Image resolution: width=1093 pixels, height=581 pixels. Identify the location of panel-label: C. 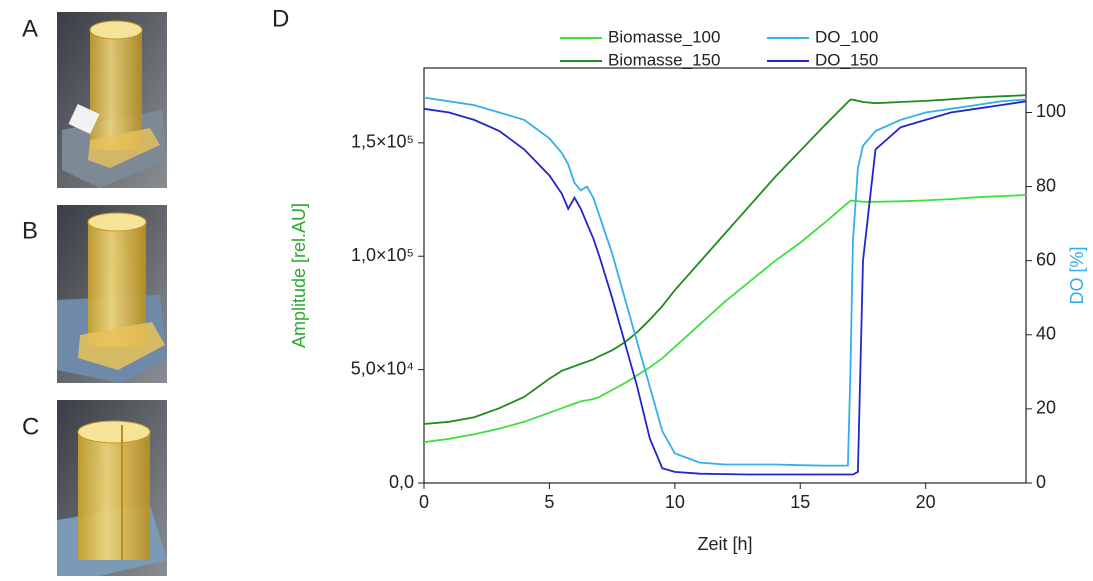
(30, 426).